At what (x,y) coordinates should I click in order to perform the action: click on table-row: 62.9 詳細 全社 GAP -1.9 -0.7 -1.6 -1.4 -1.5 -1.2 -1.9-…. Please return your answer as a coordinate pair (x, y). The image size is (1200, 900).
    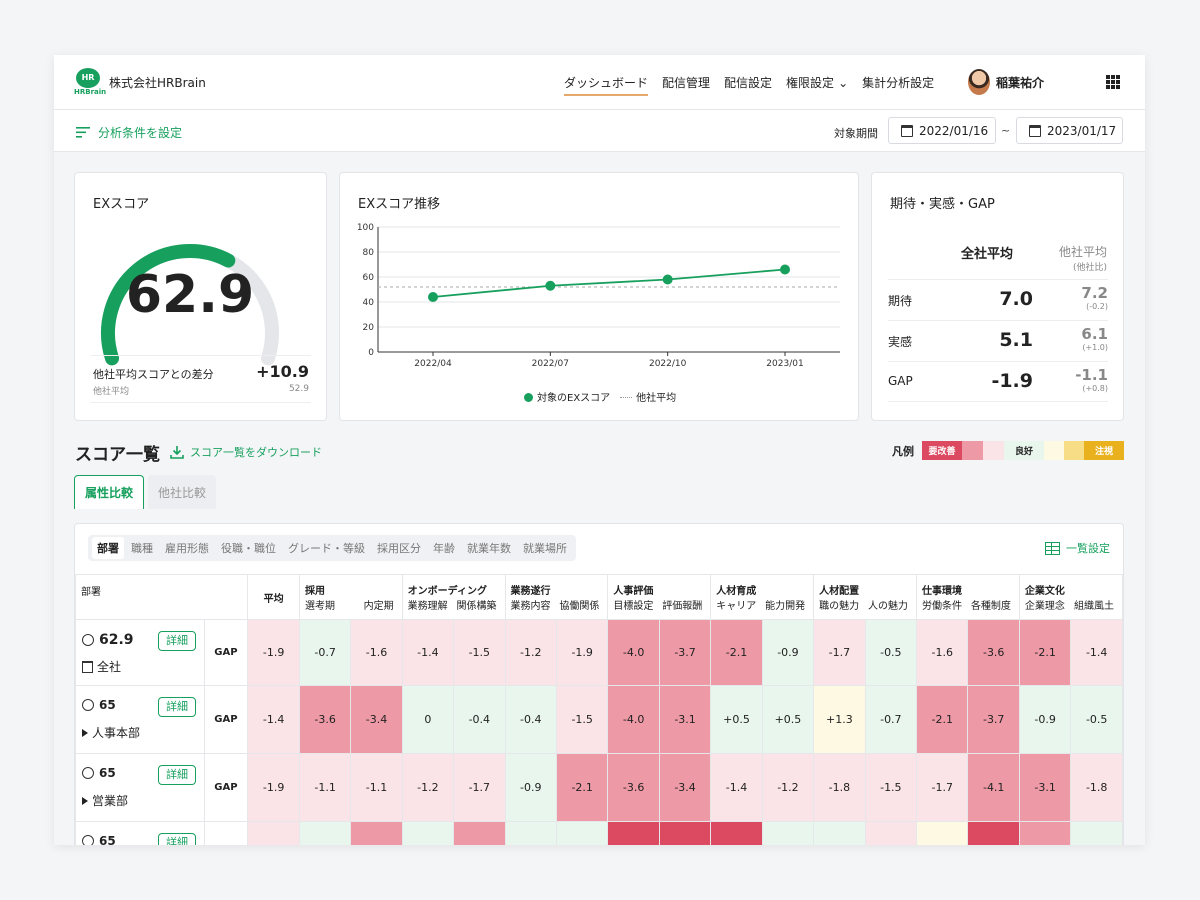
    Looking at the image, I should click on (599, 652).